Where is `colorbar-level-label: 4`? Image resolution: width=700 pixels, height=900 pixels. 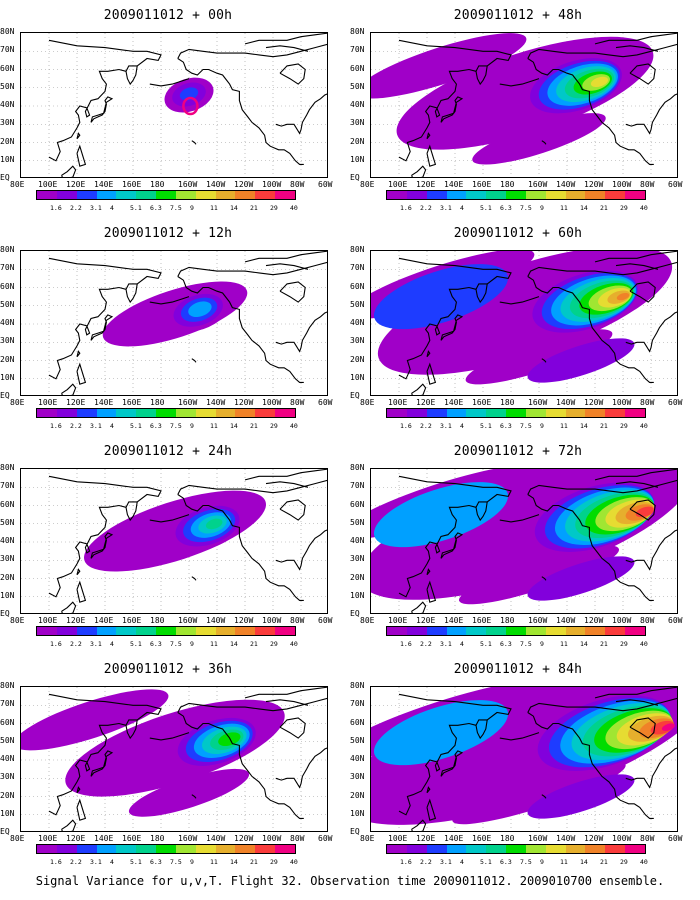 colorbar-level-label: 4 is located at coordinates (462, 862).